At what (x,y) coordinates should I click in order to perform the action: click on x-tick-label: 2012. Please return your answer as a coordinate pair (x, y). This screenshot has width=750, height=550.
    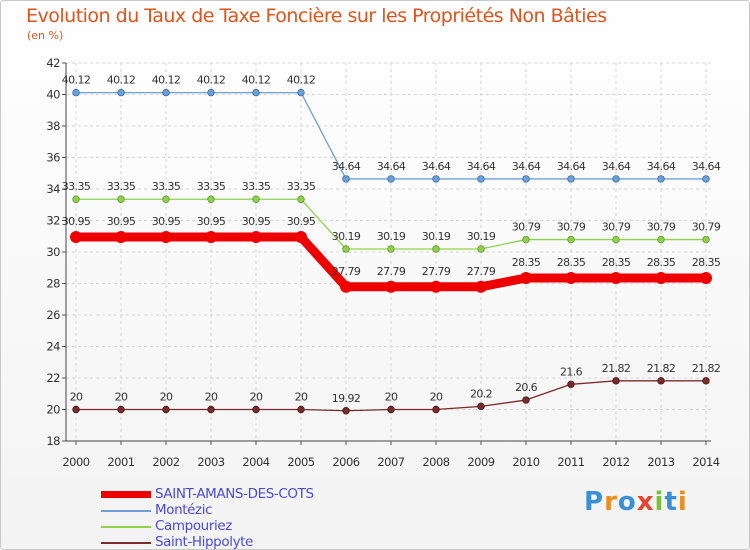
    Looking at the image, I should click on (615, 462).